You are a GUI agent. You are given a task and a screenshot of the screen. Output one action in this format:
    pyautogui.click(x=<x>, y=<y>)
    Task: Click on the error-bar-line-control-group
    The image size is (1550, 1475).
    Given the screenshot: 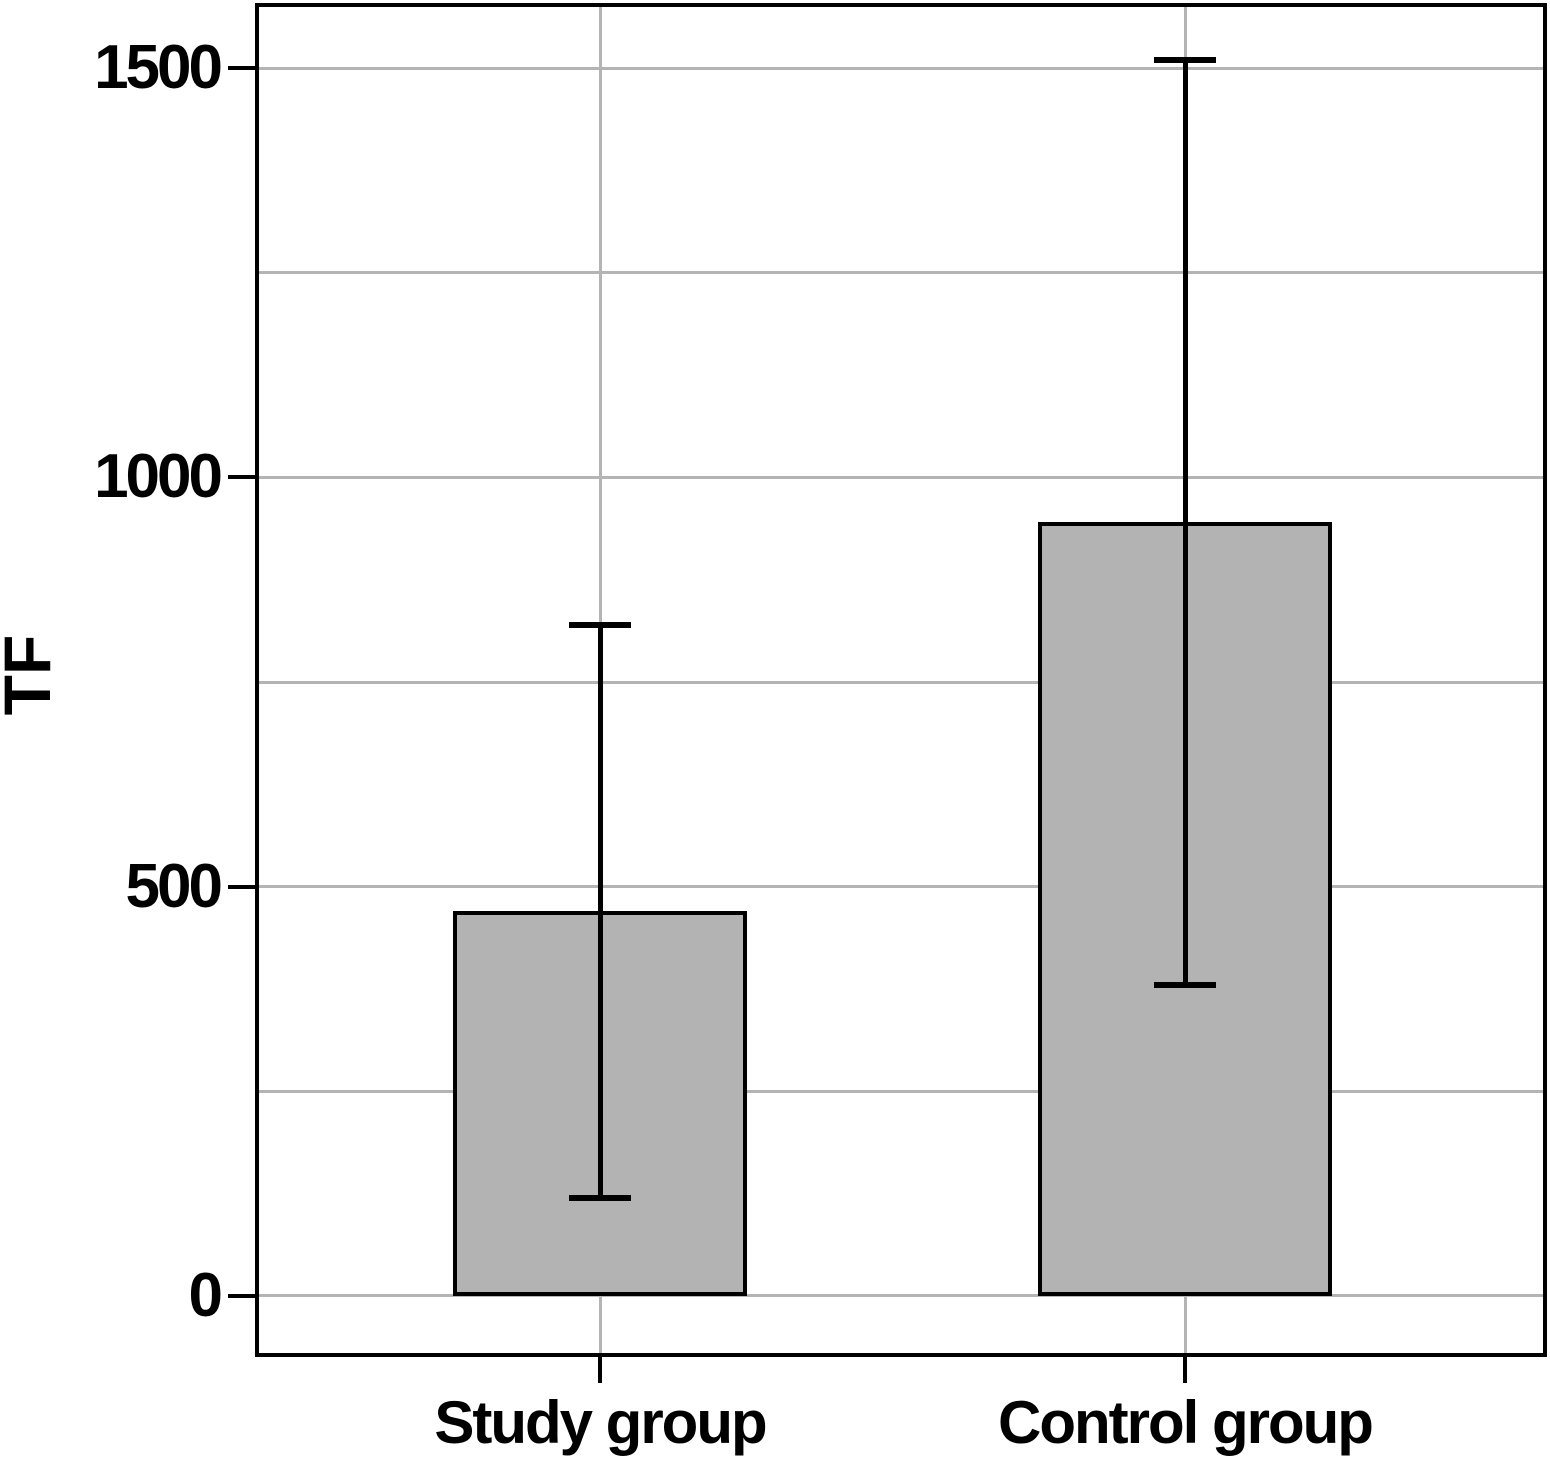 What is the action you would take?
    pyautogui.click(x=1185, y=522)
    